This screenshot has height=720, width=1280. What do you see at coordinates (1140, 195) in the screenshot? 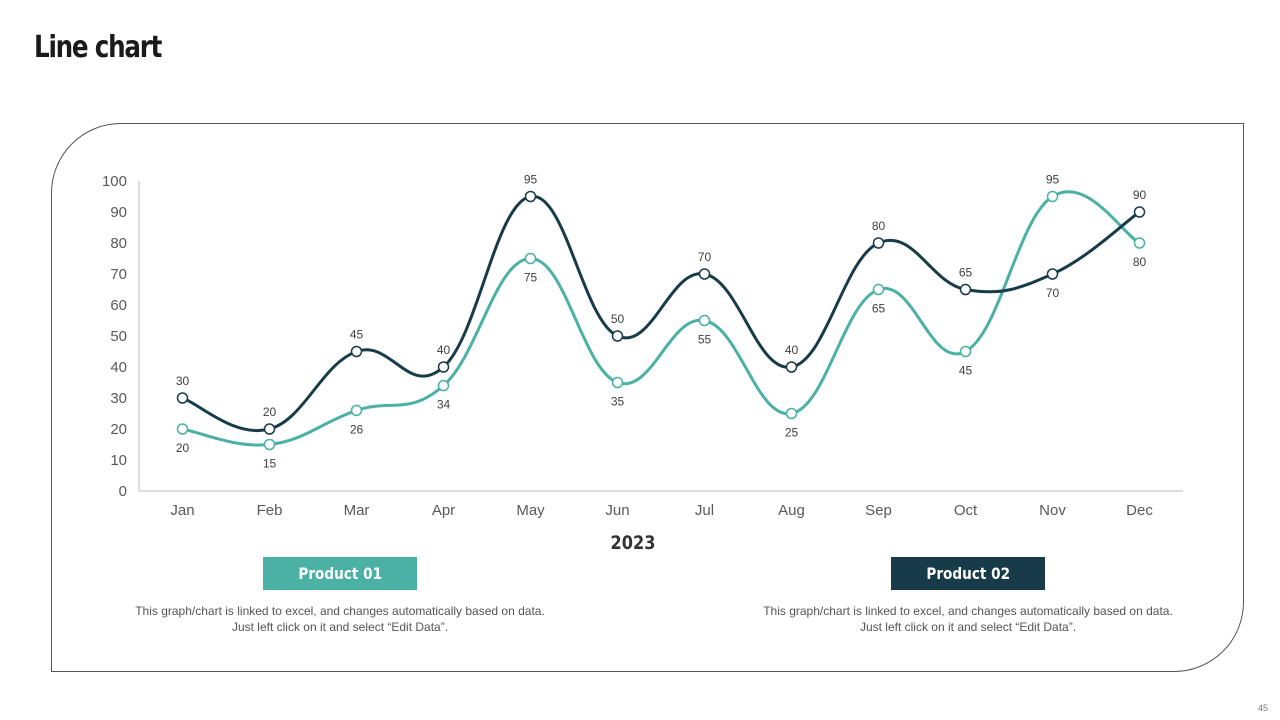
I see `series-2-data-label: 90` at bounding box center [1140, 195].